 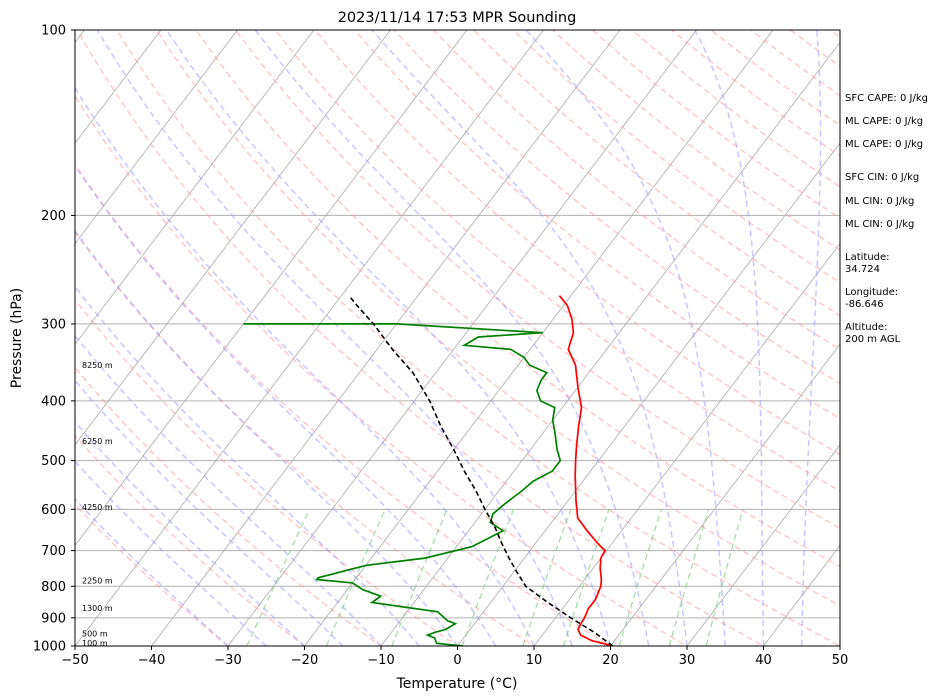 I want to click on chart-title: 2023/11/14 17:53 MPR Sounding, so click(x=457, y=18).